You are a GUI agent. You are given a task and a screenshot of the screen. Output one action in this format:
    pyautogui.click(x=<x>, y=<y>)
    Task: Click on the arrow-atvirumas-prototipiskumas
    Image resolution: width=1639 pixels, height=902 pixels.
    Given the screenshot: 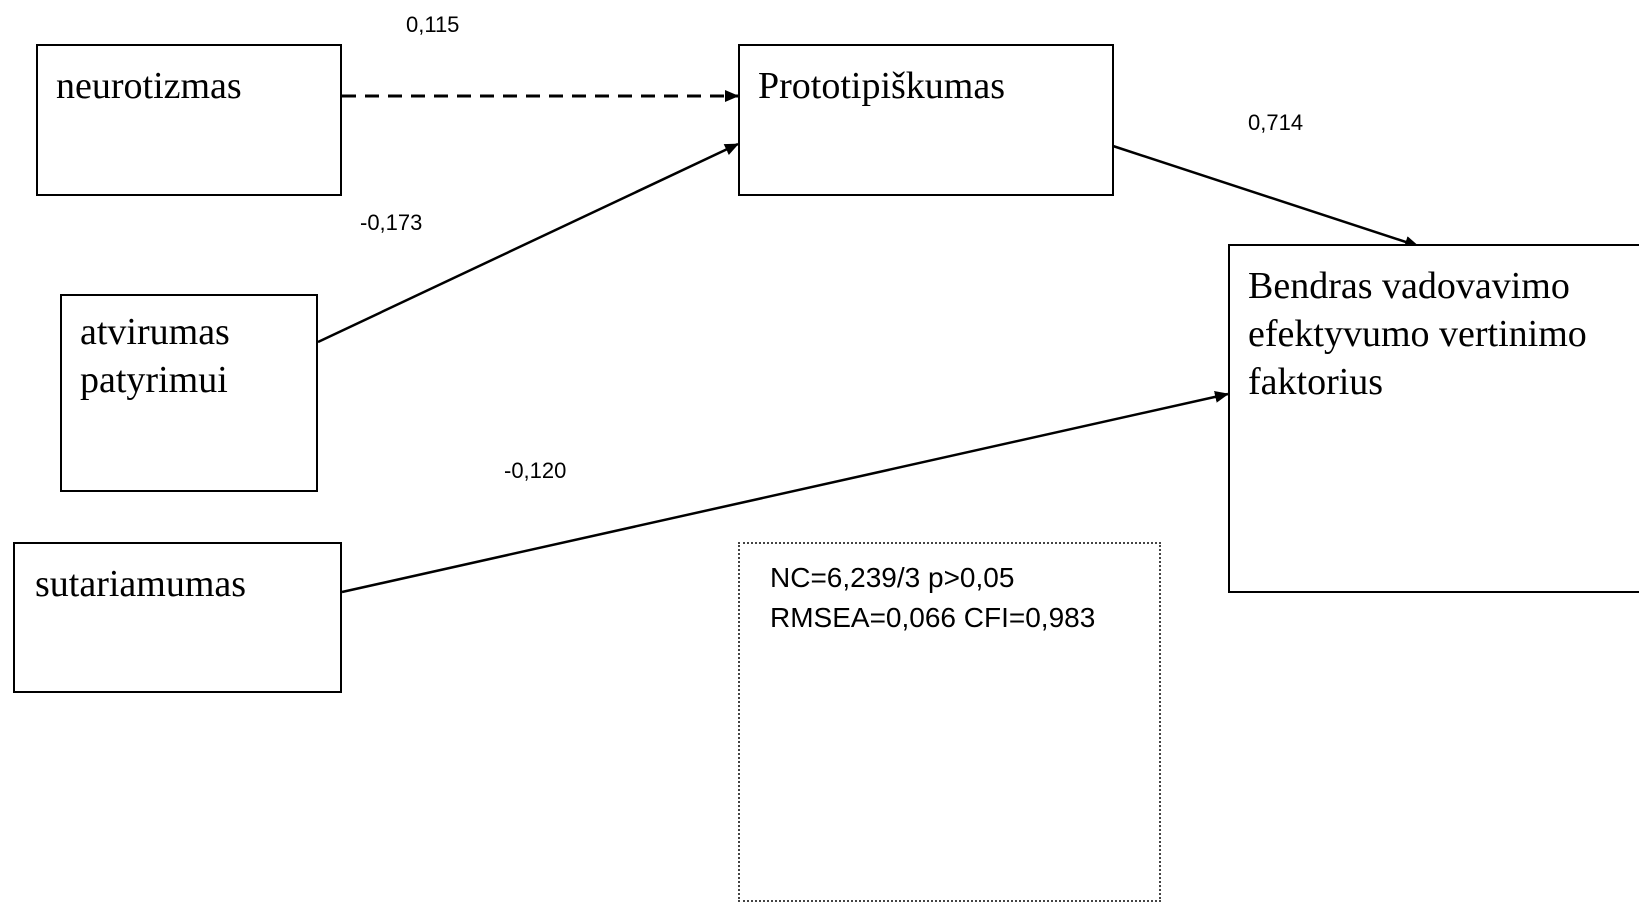 What is the action you would take?
    pyautogui.click(x=528, y=243)
    